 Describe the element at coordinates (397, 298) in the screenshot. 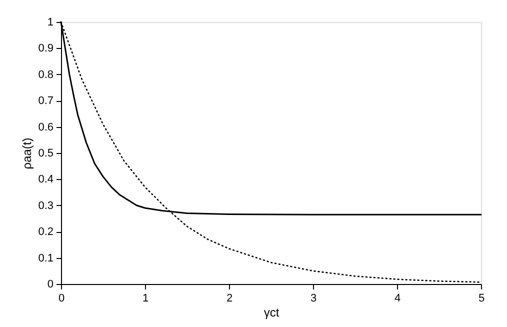

I see `x-tick-label: 4` at that location.